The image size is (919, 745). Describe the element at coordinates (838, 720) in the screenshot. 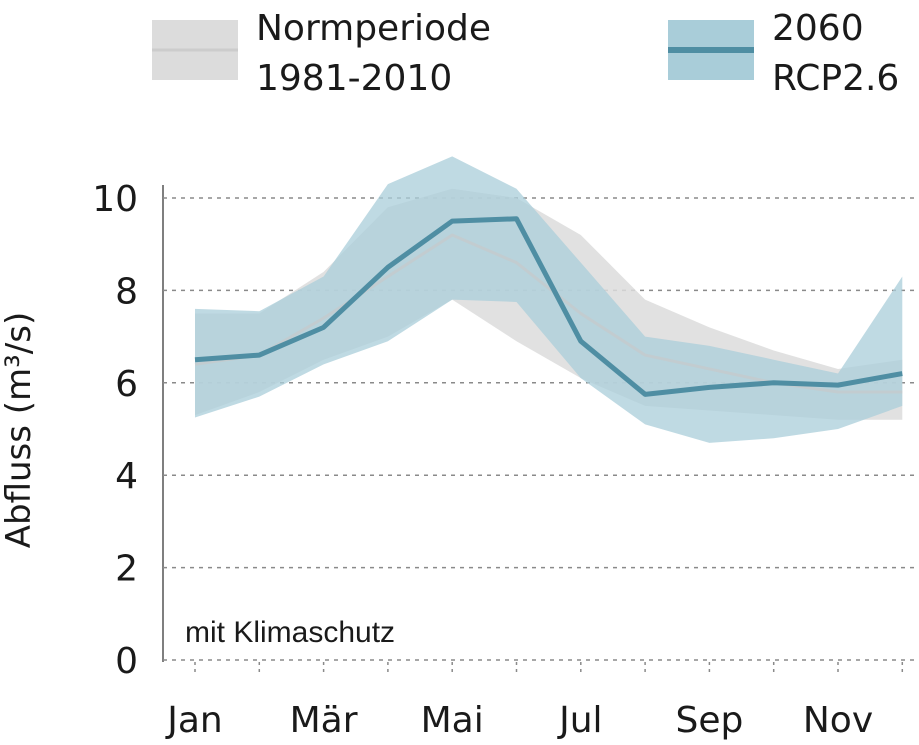

I see `x-tick-label: Nov` at that location.